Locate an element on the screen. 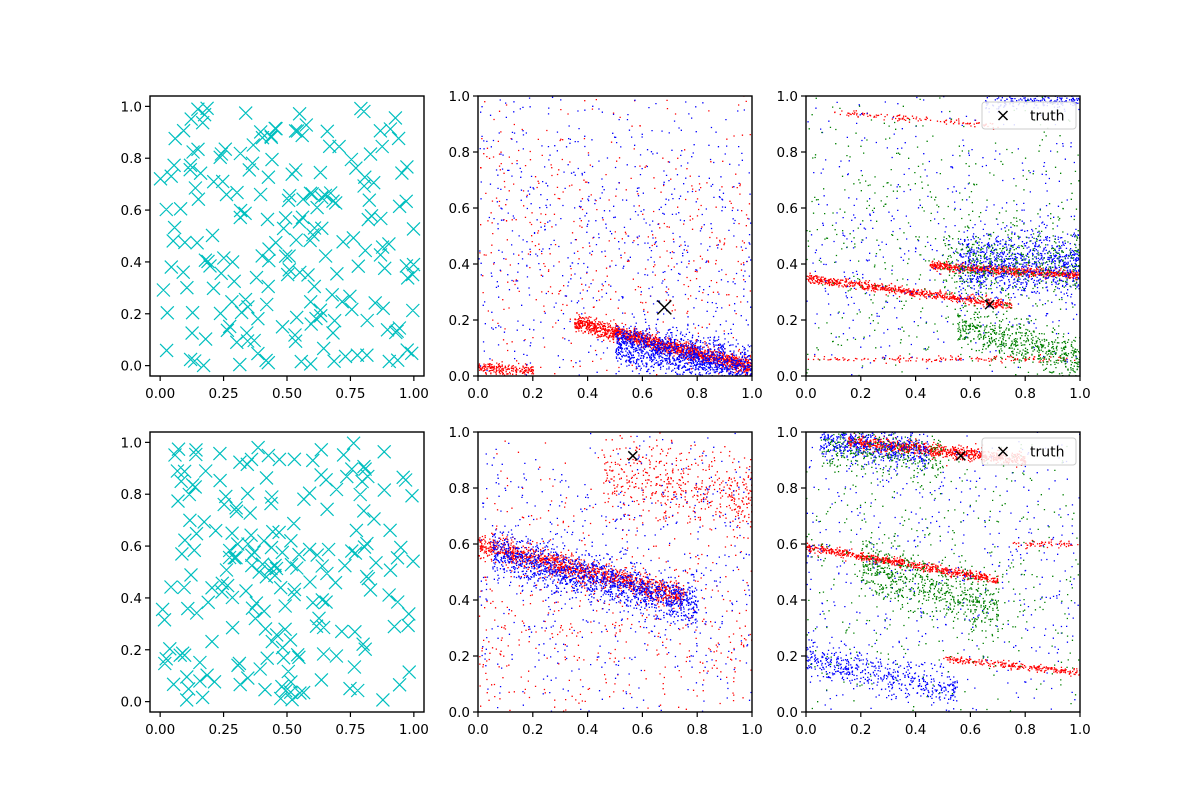 This screenshot has width=1200, height=800. x-tick-label: 0.25 is located at coordinates (224, 394).